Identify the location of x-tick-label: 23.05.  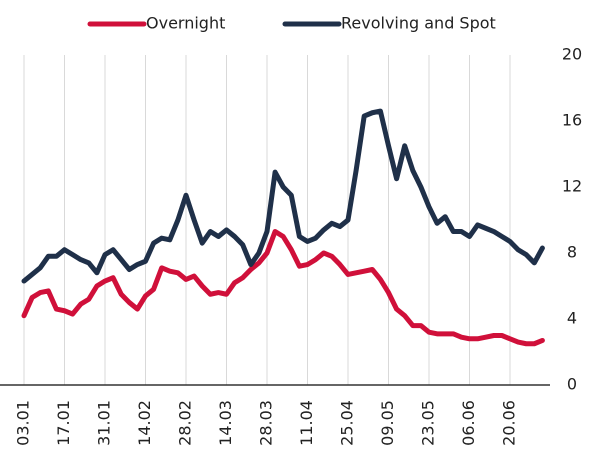
(428, 423).